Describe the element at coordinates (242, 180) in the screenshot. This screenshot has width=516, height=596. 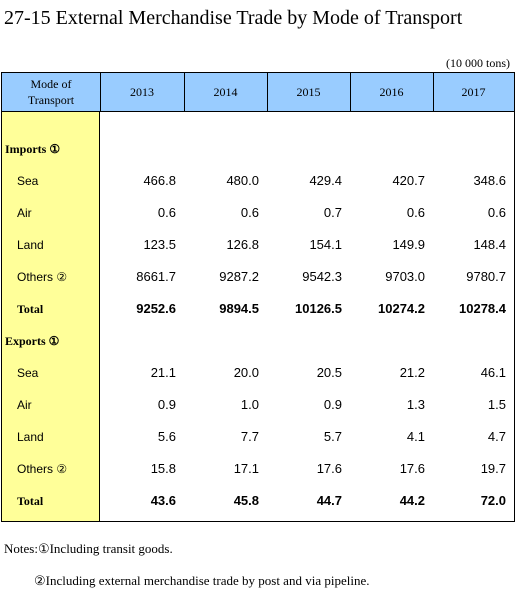
I see `cell-value: 480.0` at that location.